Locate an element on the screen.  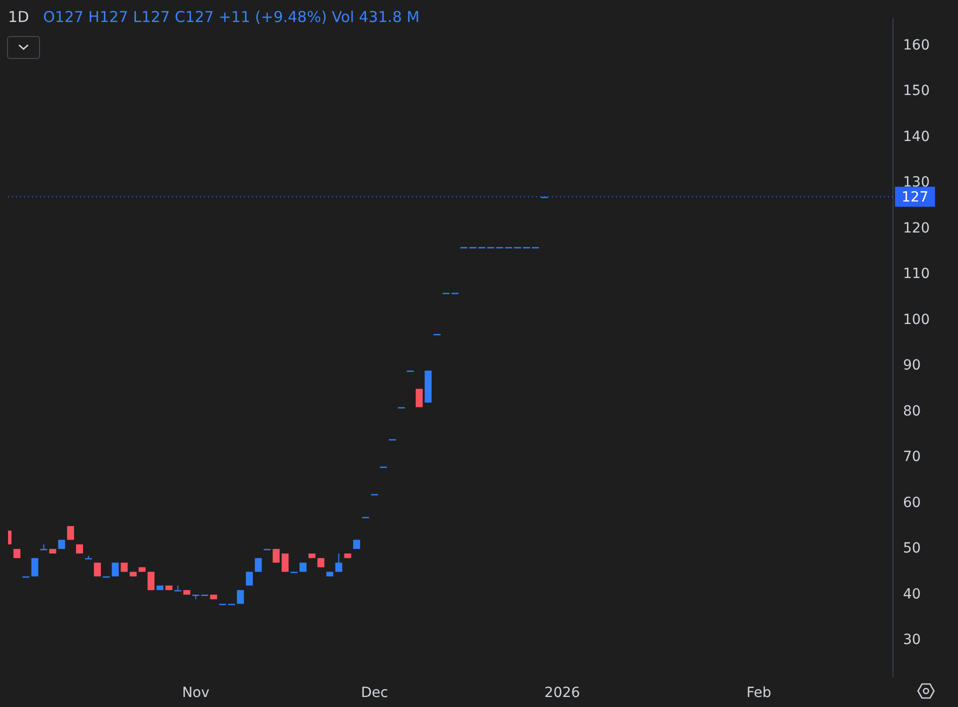
y-tick-label: 40 is located at coordinates (912, 594).